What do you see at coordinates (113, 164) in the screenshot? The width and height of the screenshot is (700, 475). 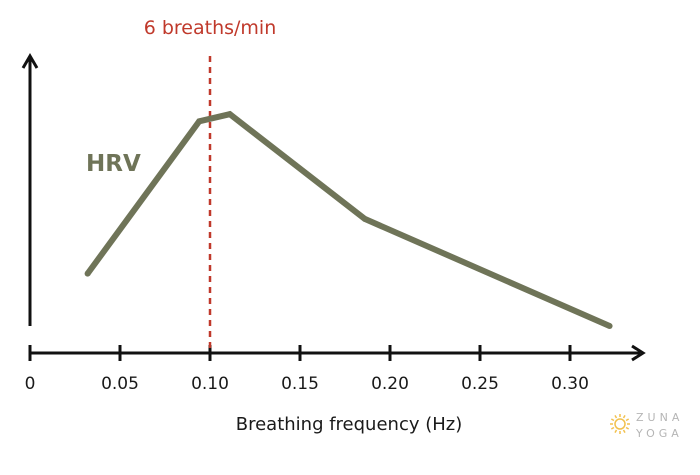 I see `hrv-series-label: HRV` at bounding box center [113, 164].